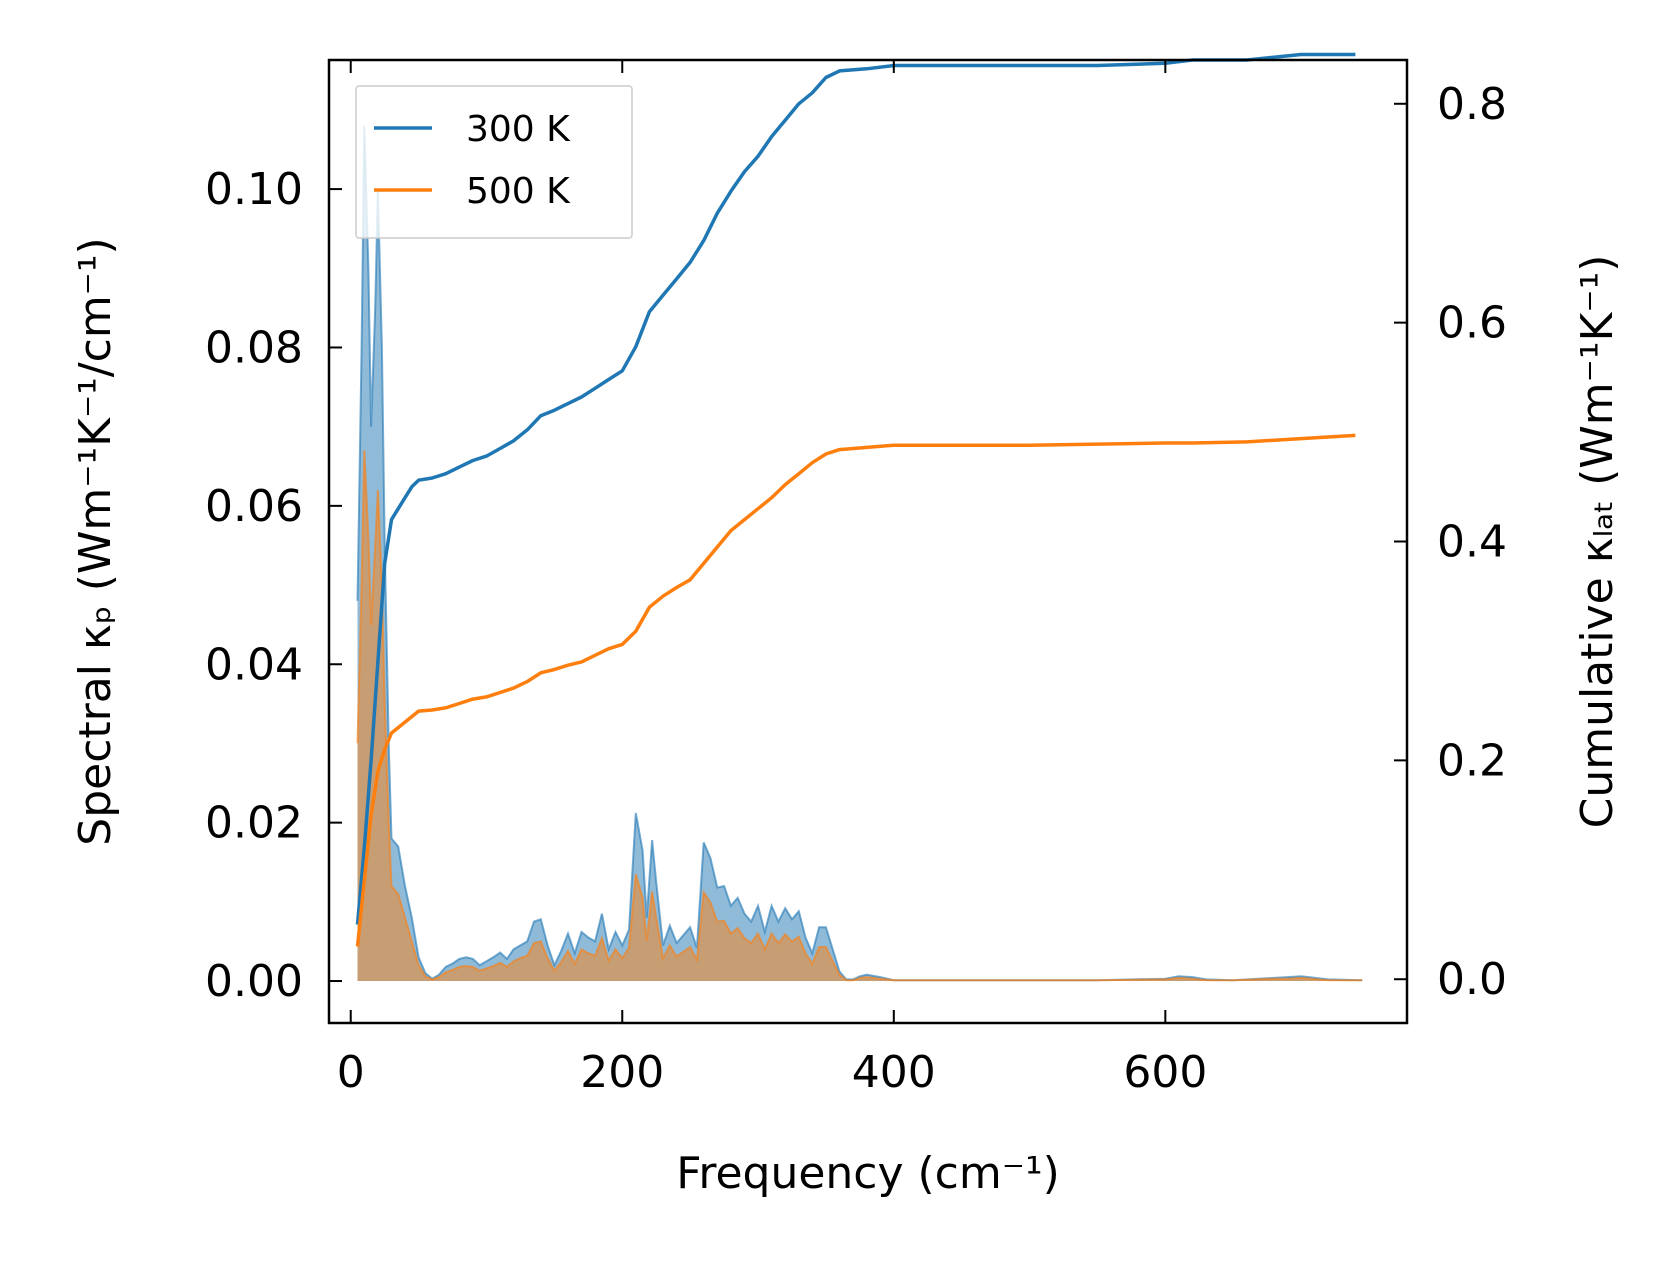 The width and height of the screenshot is (1679, 1264). What do you see at coordinates (1472, 323) in the screenshot?
I see `y-tick-right-label: 0.6` at bounding box center [1472, 323].